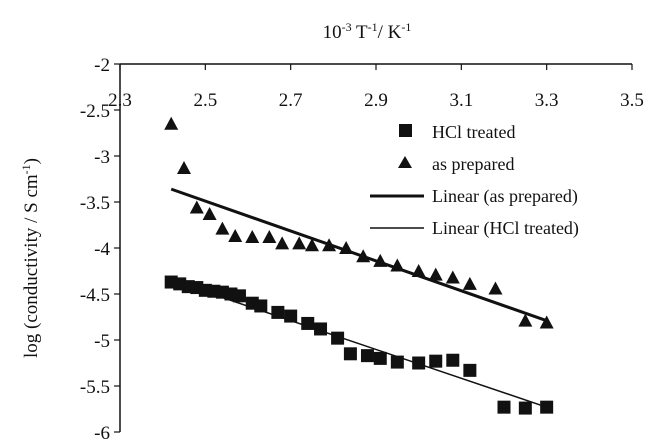 The height and width of the screenshot is (439, 653). I want to click on y-tick-label: -5.5, so click(95, 387).